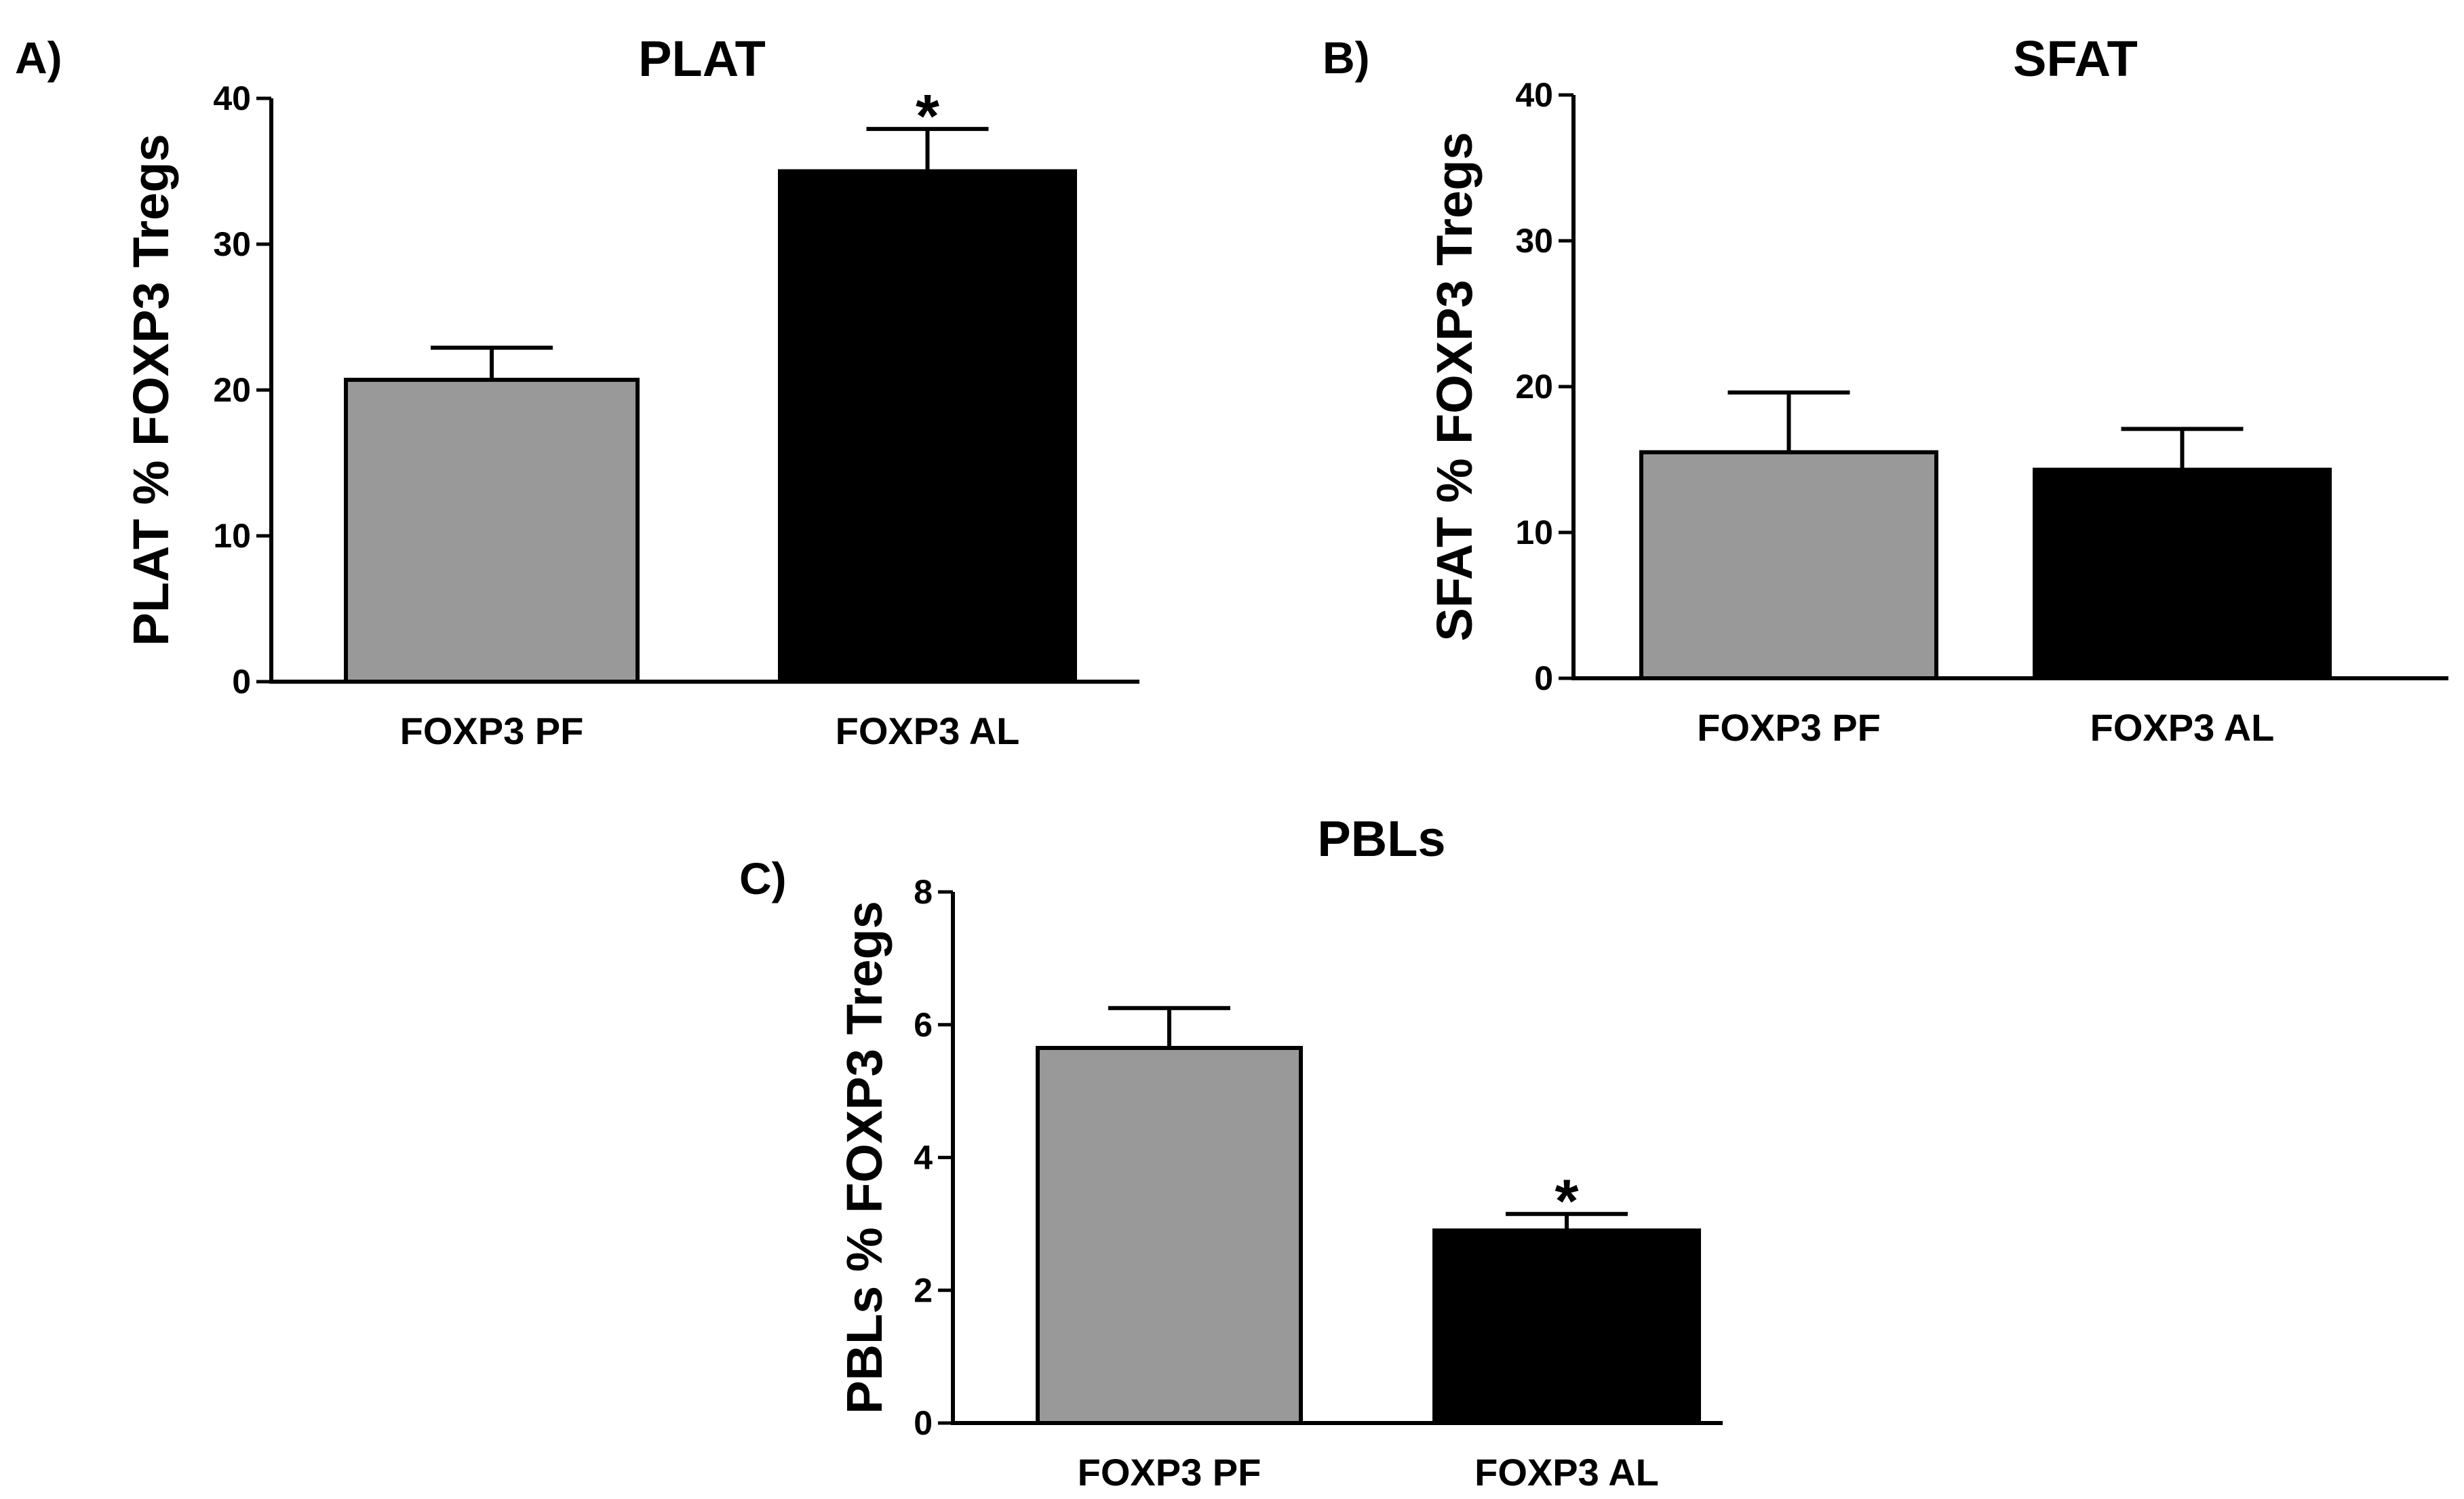 This screenshot has width=2464, height=1499. What do you see at coordinates (864, 1157) in the screenshot?
I see `y-axis-label: PBLs % FOXP3 Tregs` at bounding box center [864, 1157].